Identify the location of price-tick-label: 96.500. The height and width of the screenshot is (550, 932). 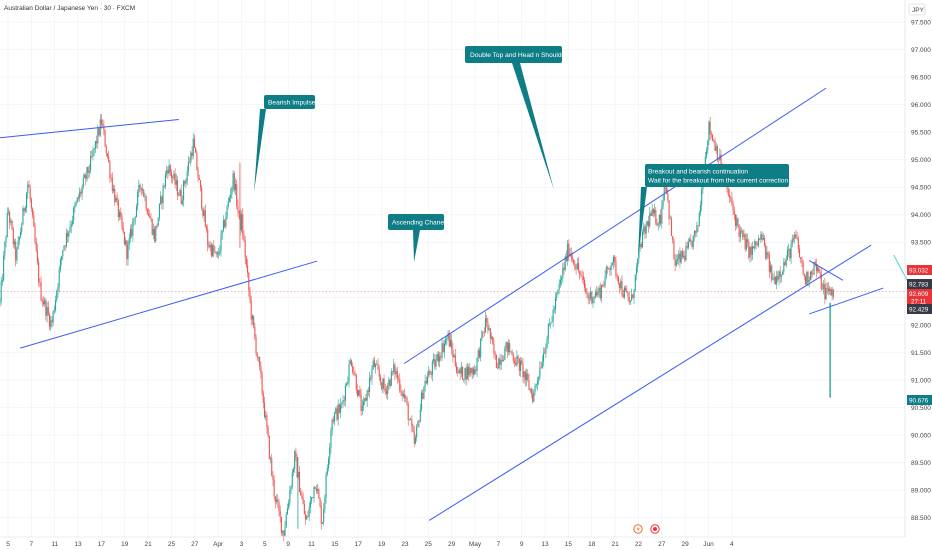
(921, 77).